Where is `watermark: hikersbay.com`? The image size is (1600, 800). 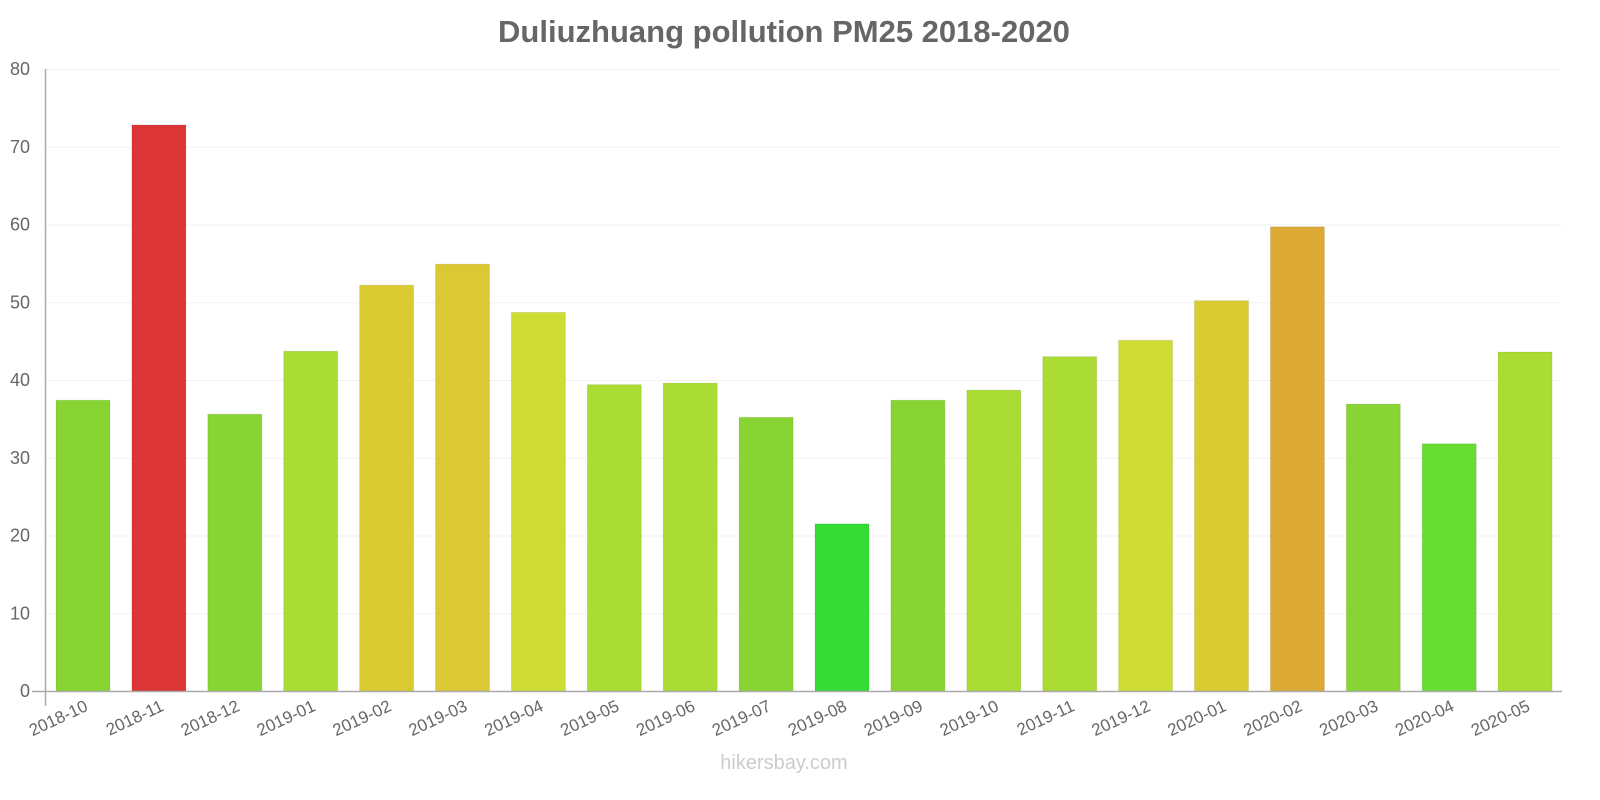
watermark: hikersbay.com is located at coordinates (784, 763).